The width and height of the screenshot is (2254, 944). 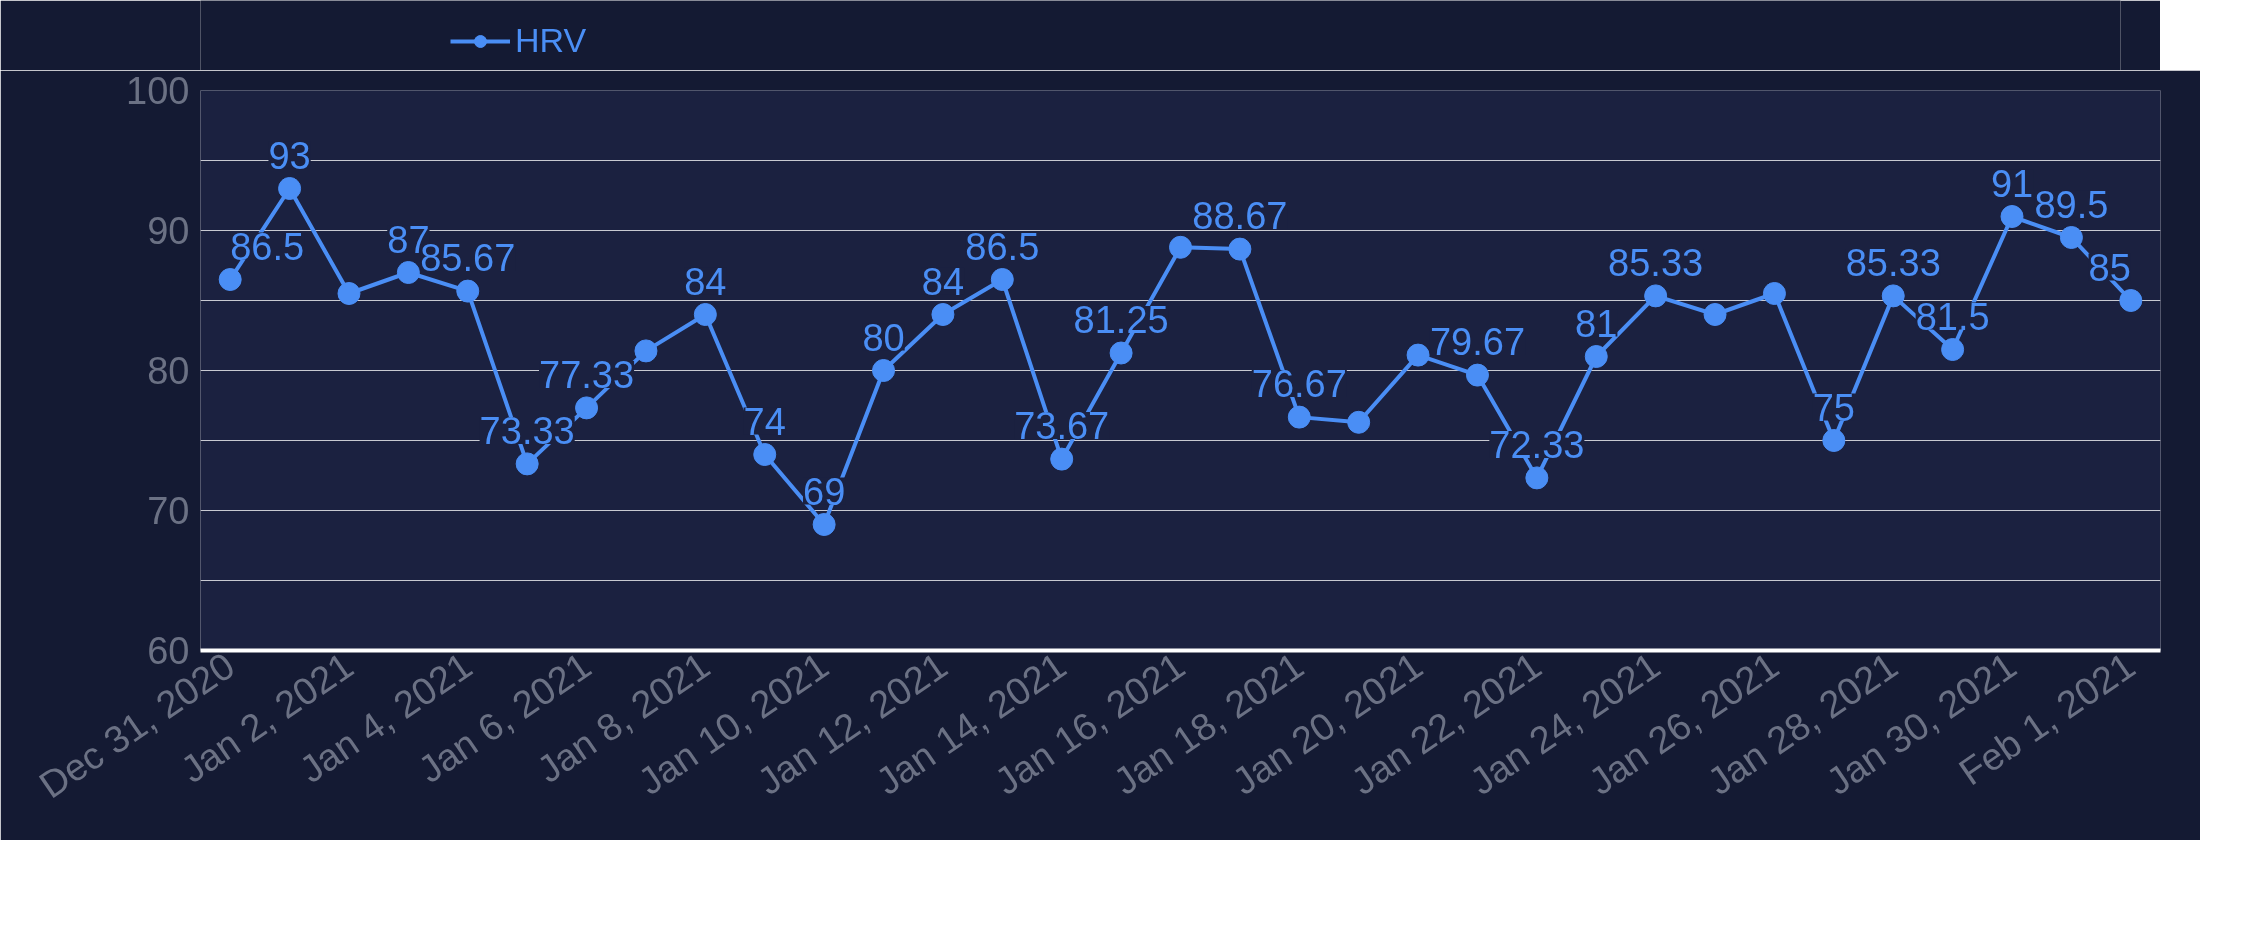 I want to click on y-tick-label: 100, so click(x=158, y=91).